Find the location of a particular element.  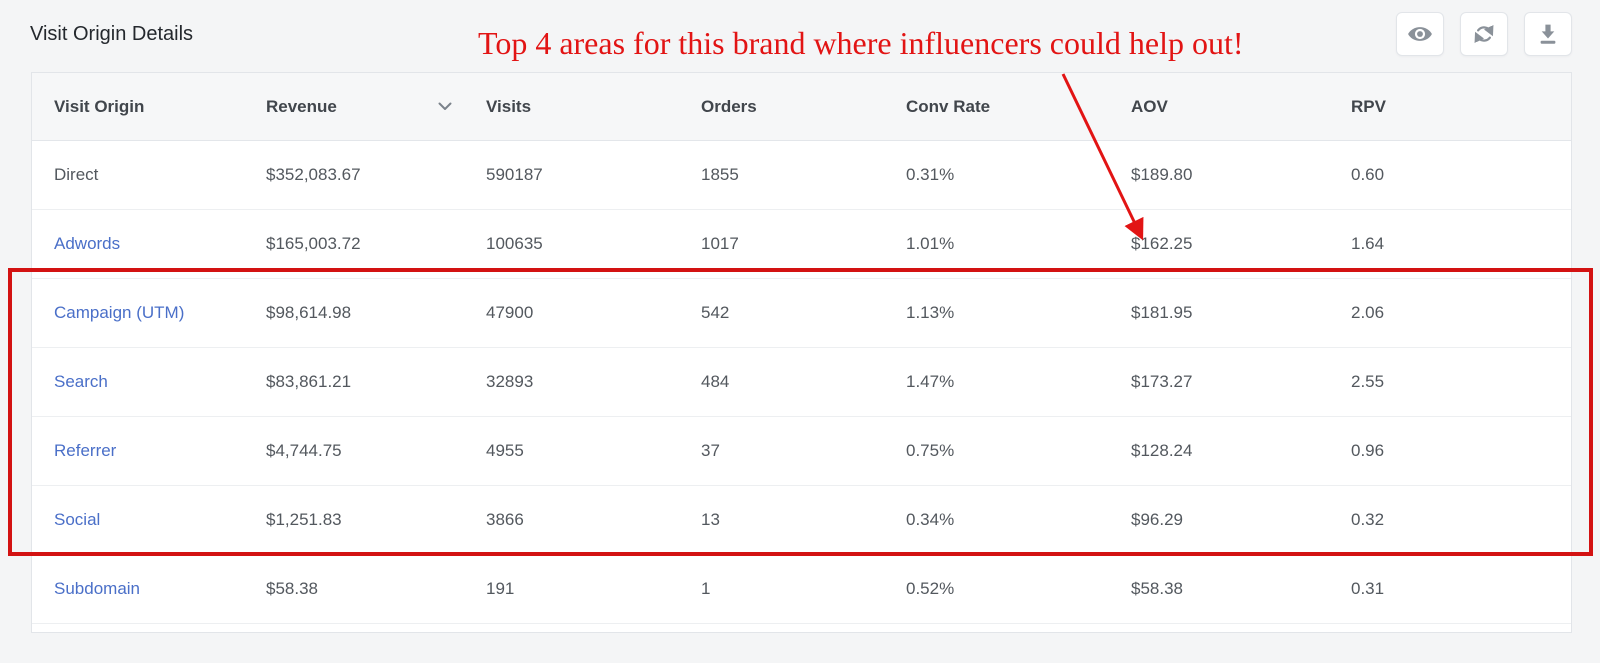

cell-revenue: $58.38 is located at coordinates (292, 588).